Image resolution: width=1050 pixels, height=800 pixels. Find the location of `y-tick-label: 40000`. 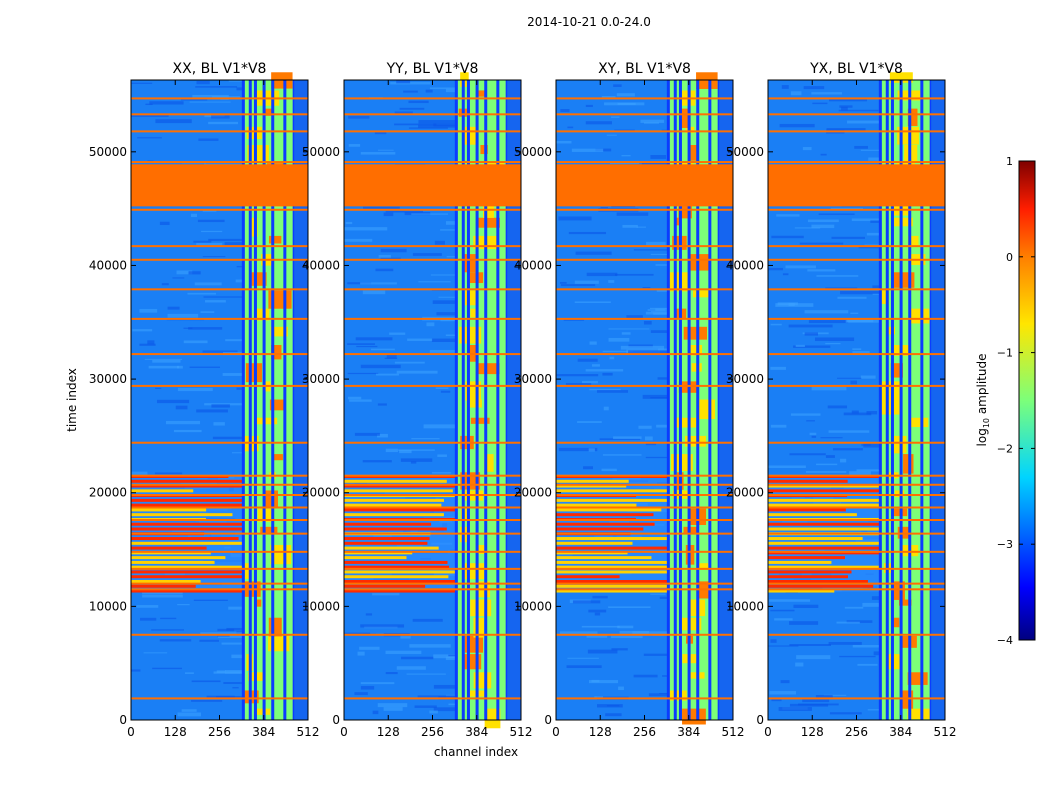

y-tick-label: 40000 is located at coordinates (533, 265).